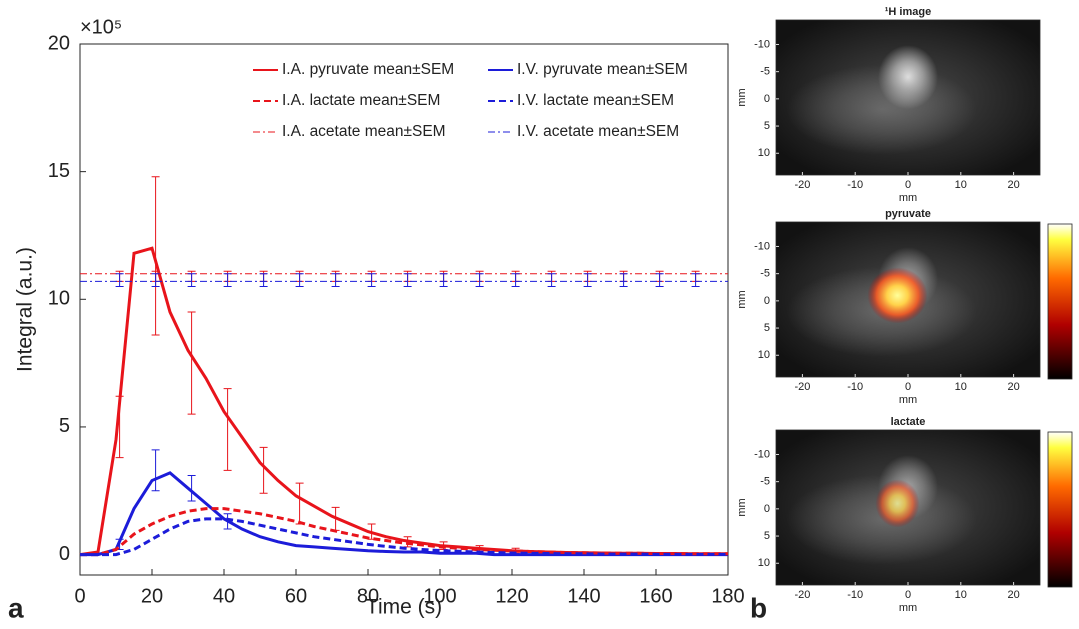 Image resolution: width=1079 pixels, height=629 pixels. What do you see at coordinates (101, 27) in the screenshot?
I see `y-multiplier: ×10⁵` at bounding box center [101, 27].